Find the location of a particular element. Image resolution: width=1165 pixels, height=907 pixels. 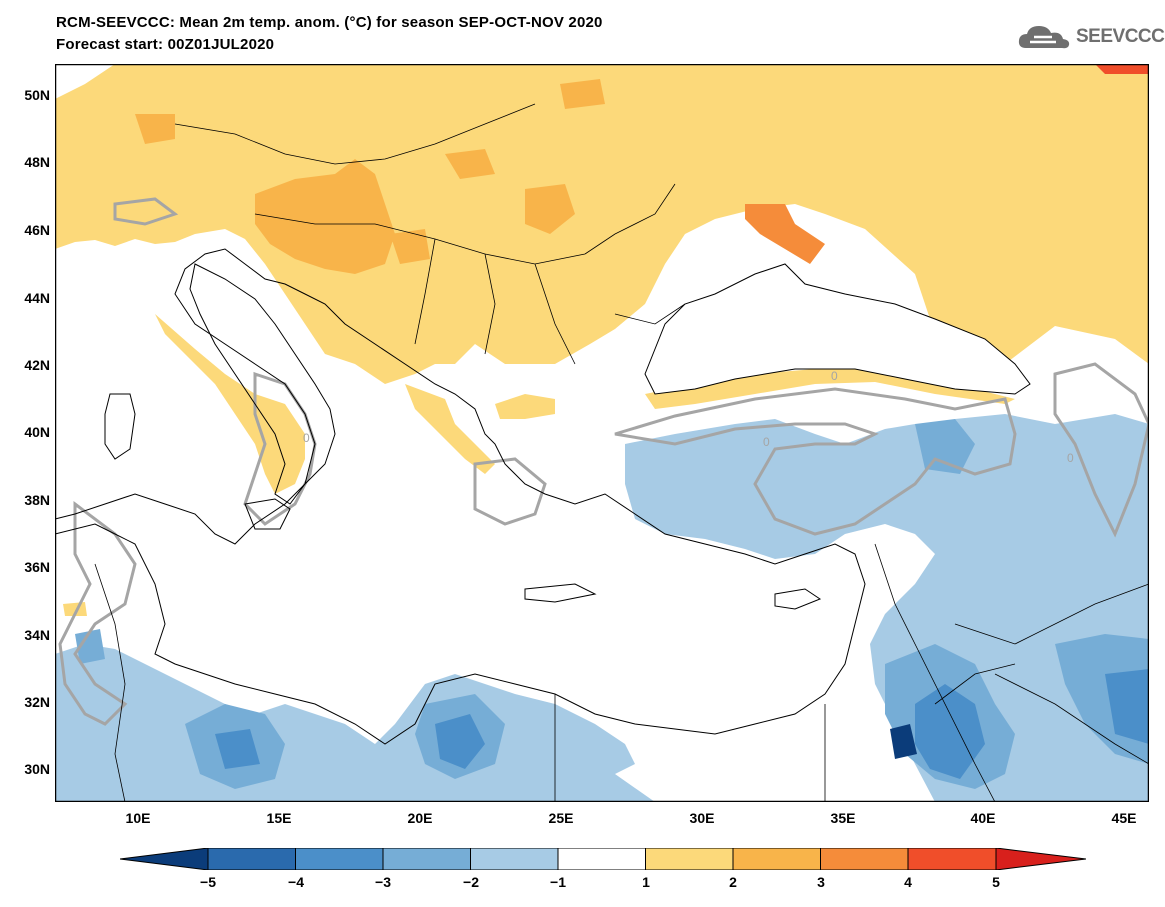

lat-label-40n: 40N is located at coordinates (37, 432).